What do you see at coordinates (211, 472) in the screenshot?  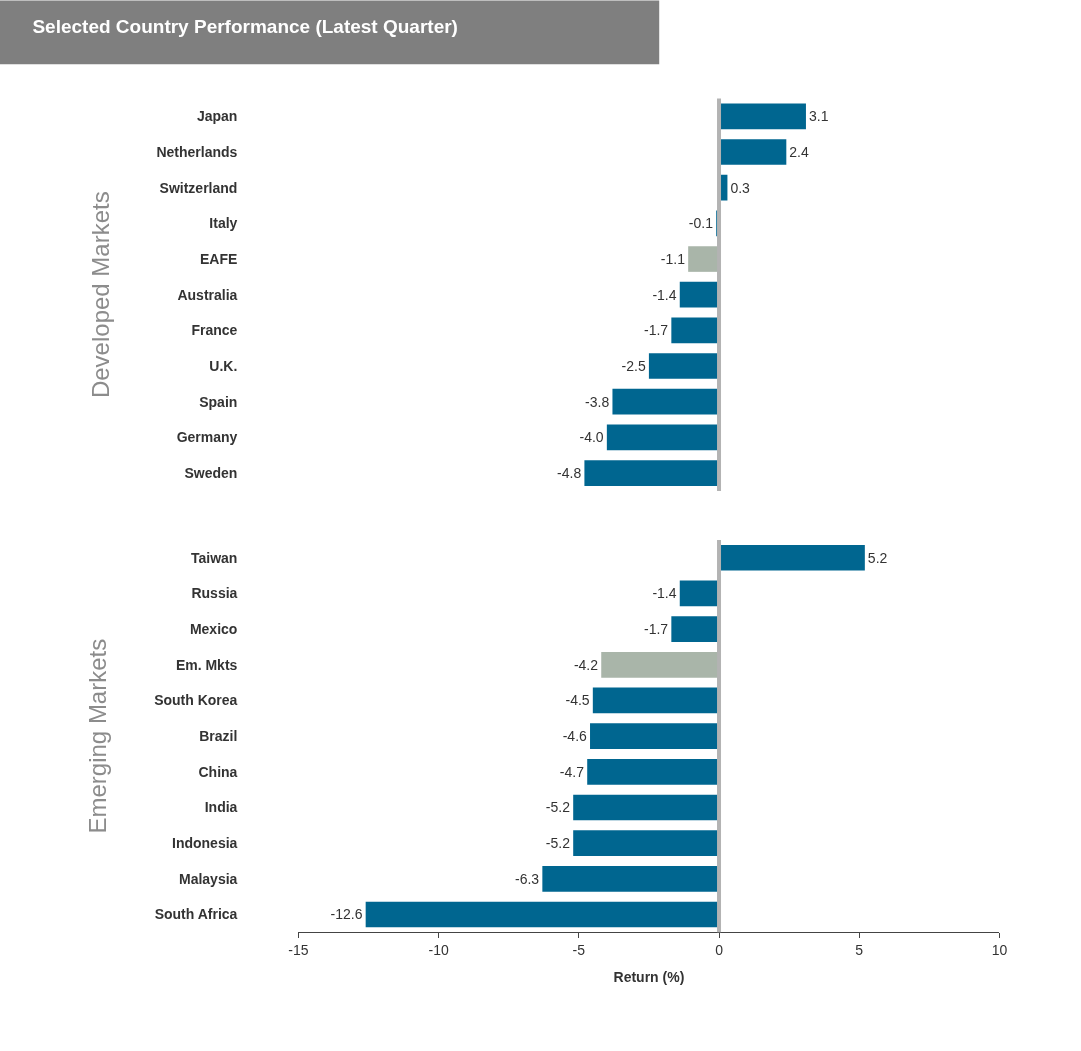 I see `y-tick-label: Sweden` at bounding box center [211, 472].